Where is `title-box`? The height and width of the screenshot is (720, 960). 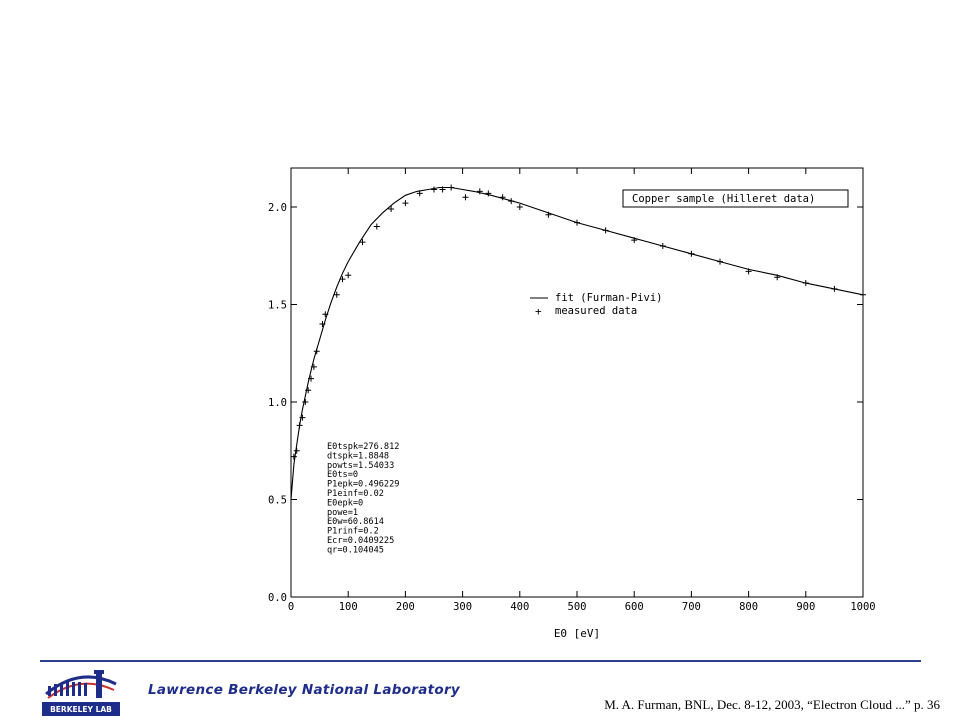 title-box is located at coordinates (735, 198).